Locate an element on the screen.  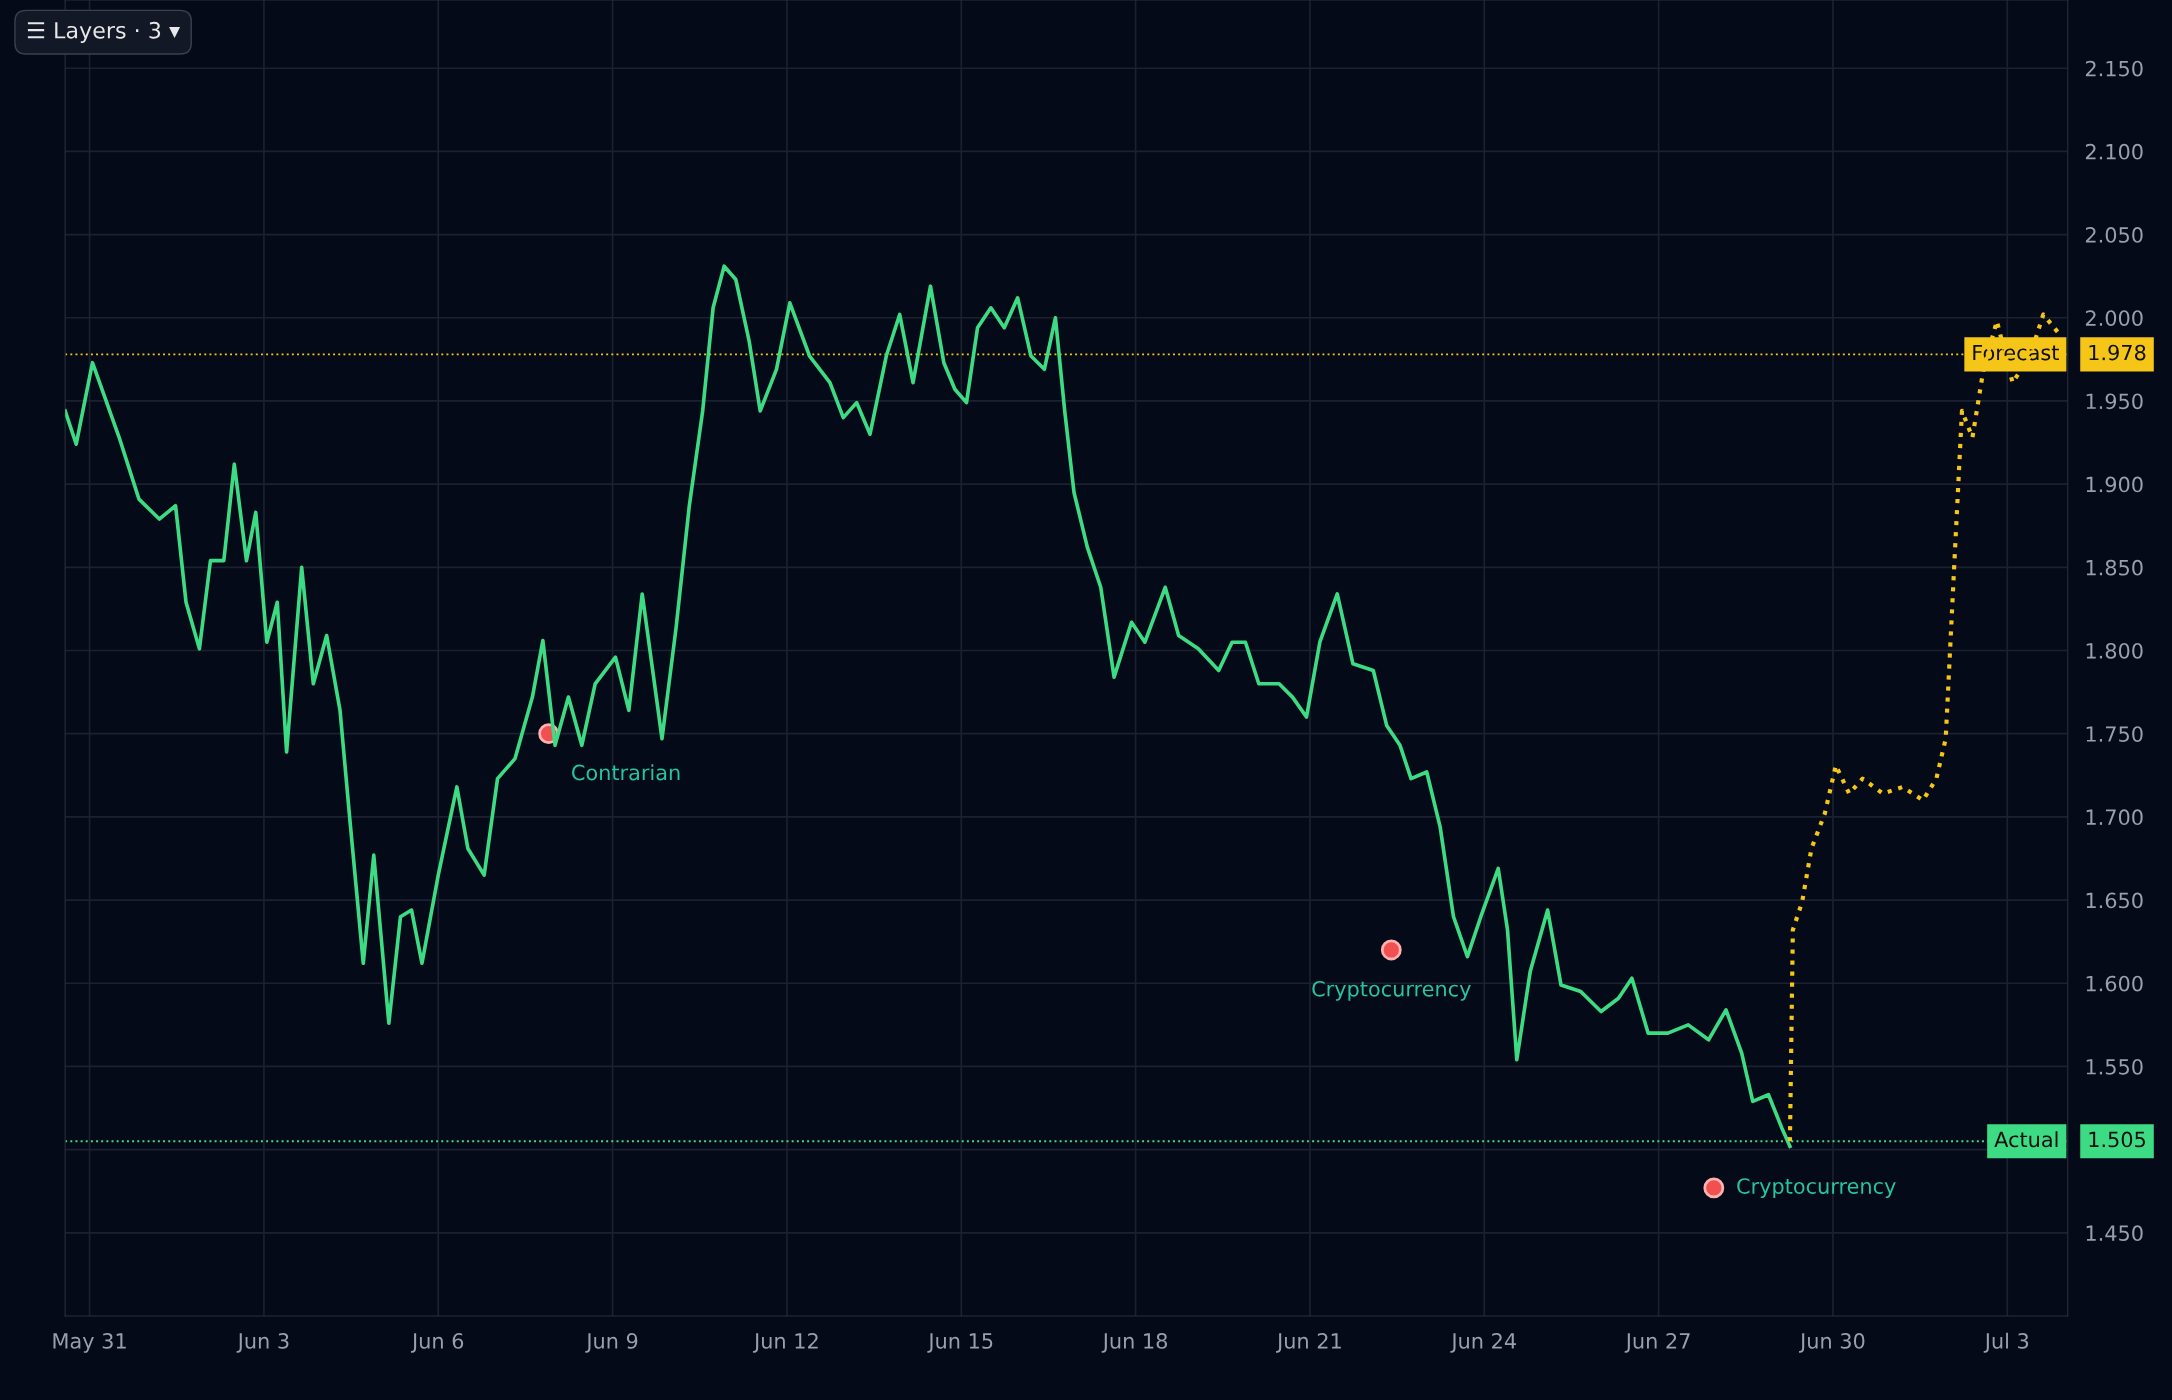
x-tick-label: Jun 12 is located at coordinates (785, 1343).